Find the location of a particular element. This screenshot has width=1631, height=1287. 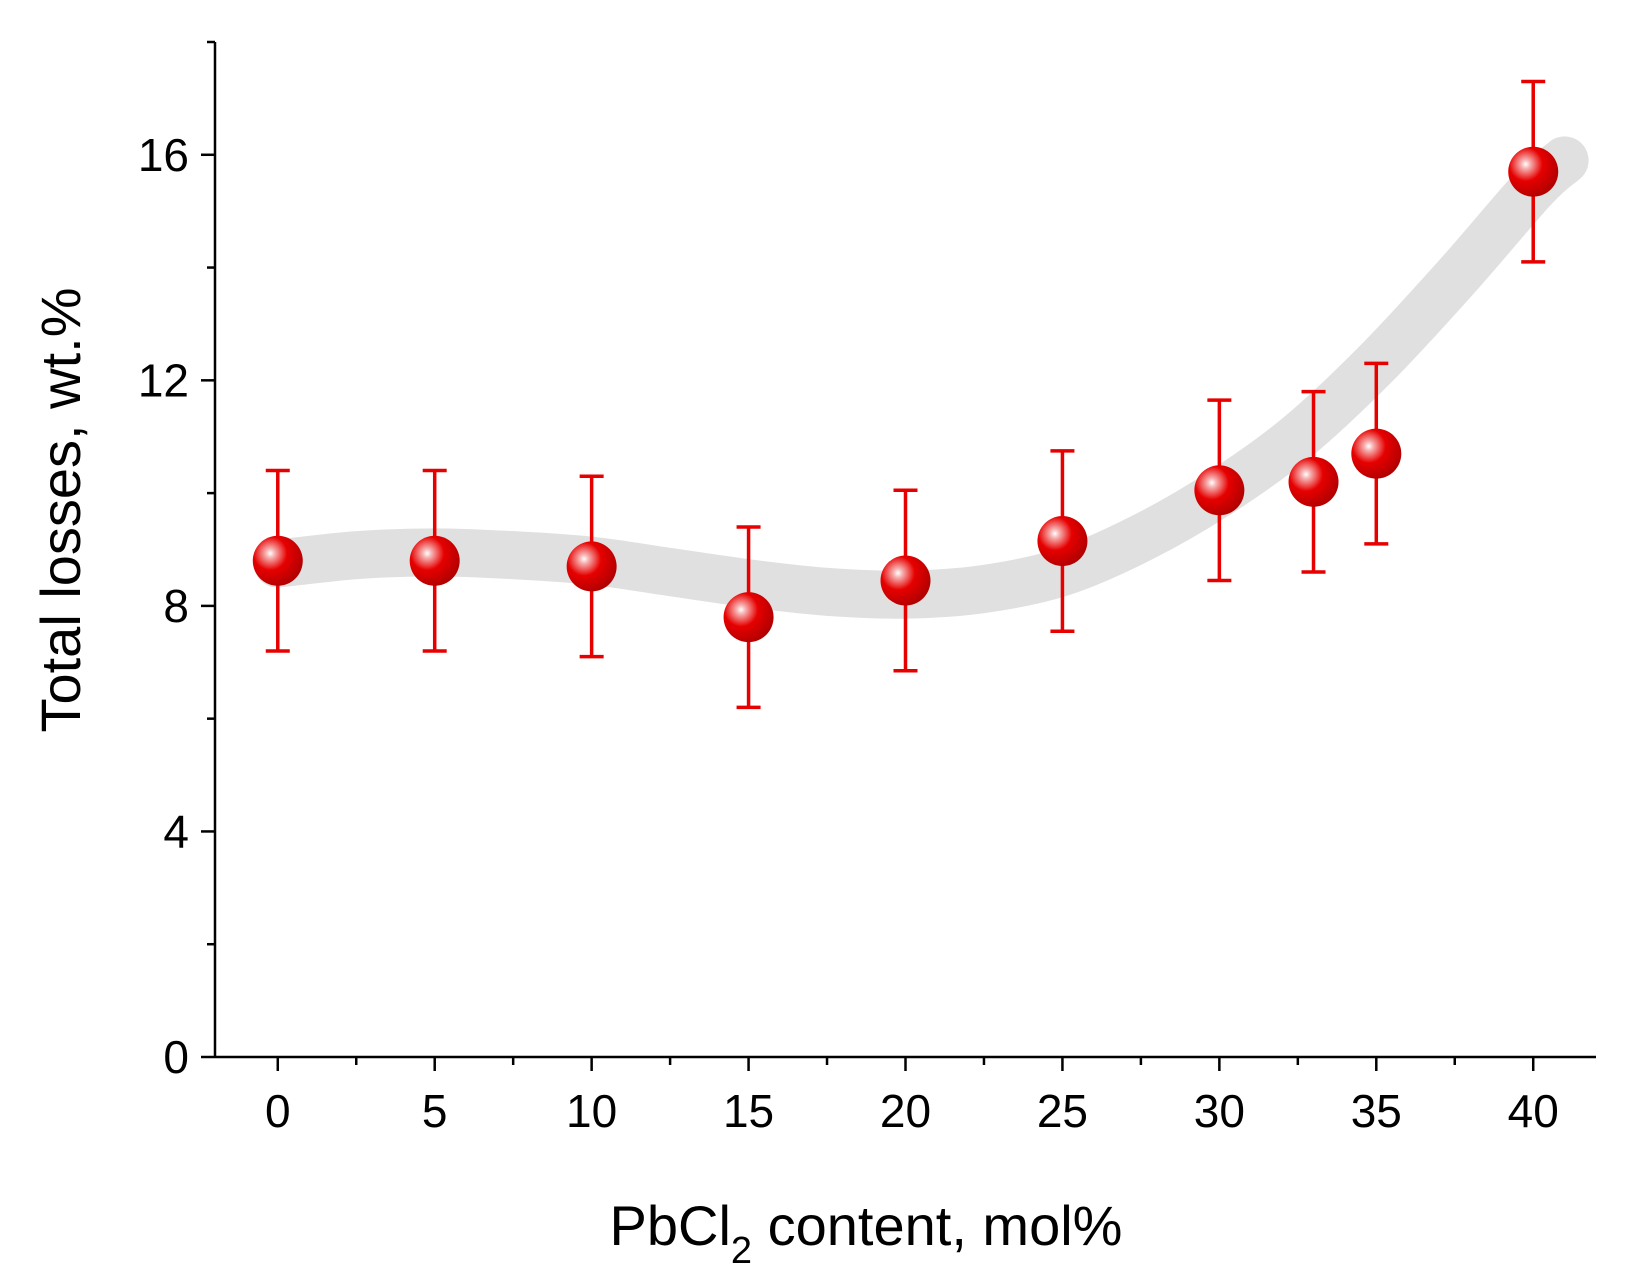

x-tick-label: 30 is located at coordinates (1219, 1111).